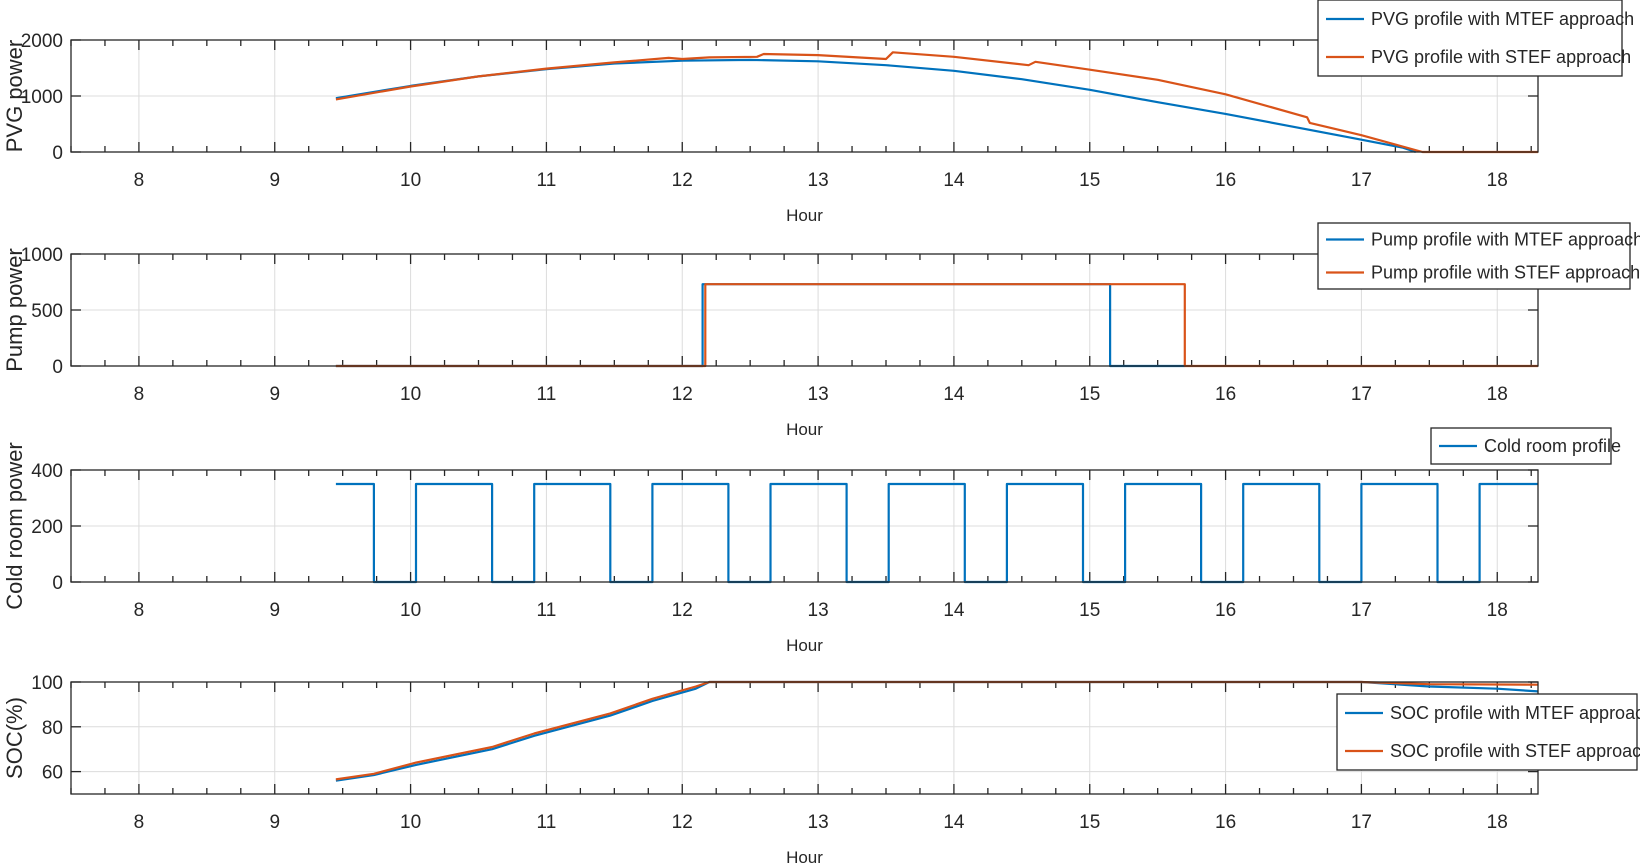  What do you see at coordinates (1501, 57) in the screenshot?
I see `legend-entry: PVG profile with STEF approach` at bounding box center [1501, 57].